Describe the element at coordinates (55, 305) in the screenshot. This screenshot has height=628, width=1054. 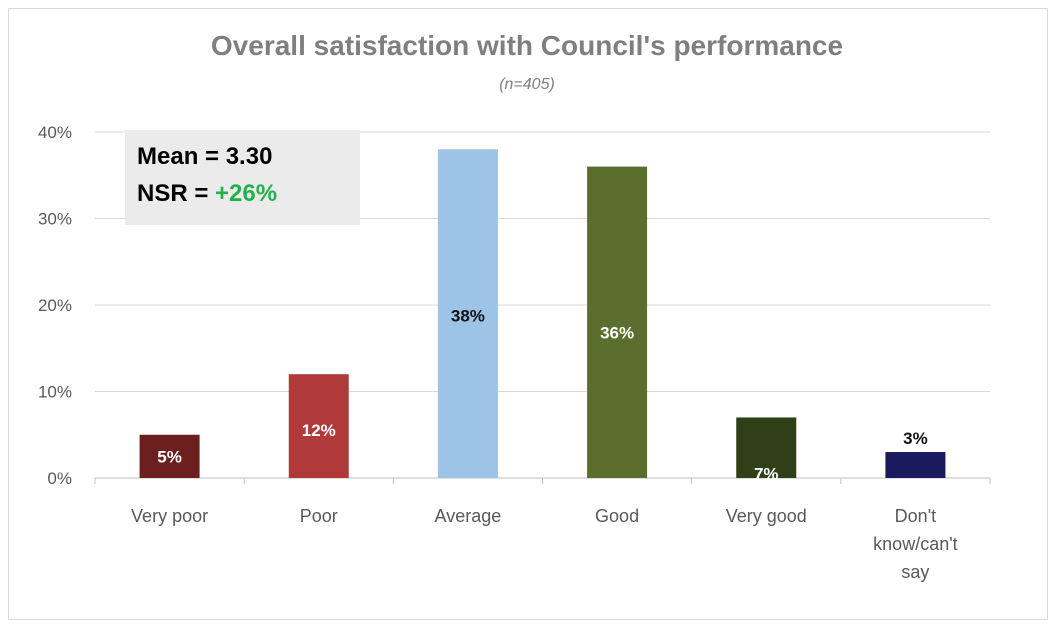
I see `y-tick-label: 20%` at that location.